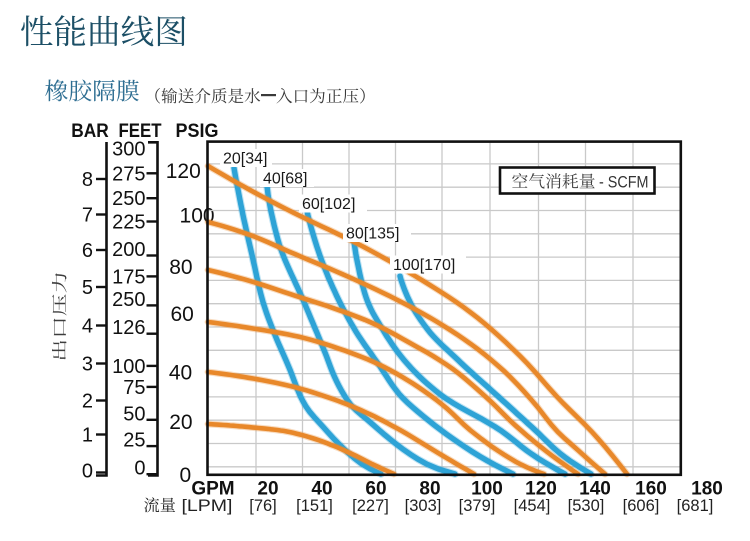  I want to click on svg-text: [681], so click(695, 506).